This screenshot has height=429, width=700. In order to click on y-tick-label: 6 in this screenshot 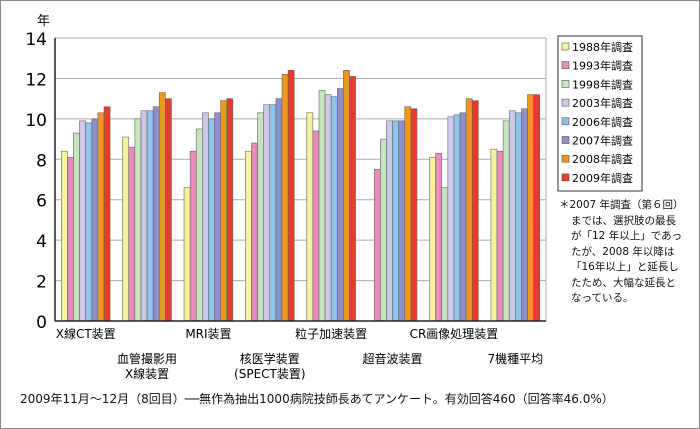, I will do `click(41, 202)`.